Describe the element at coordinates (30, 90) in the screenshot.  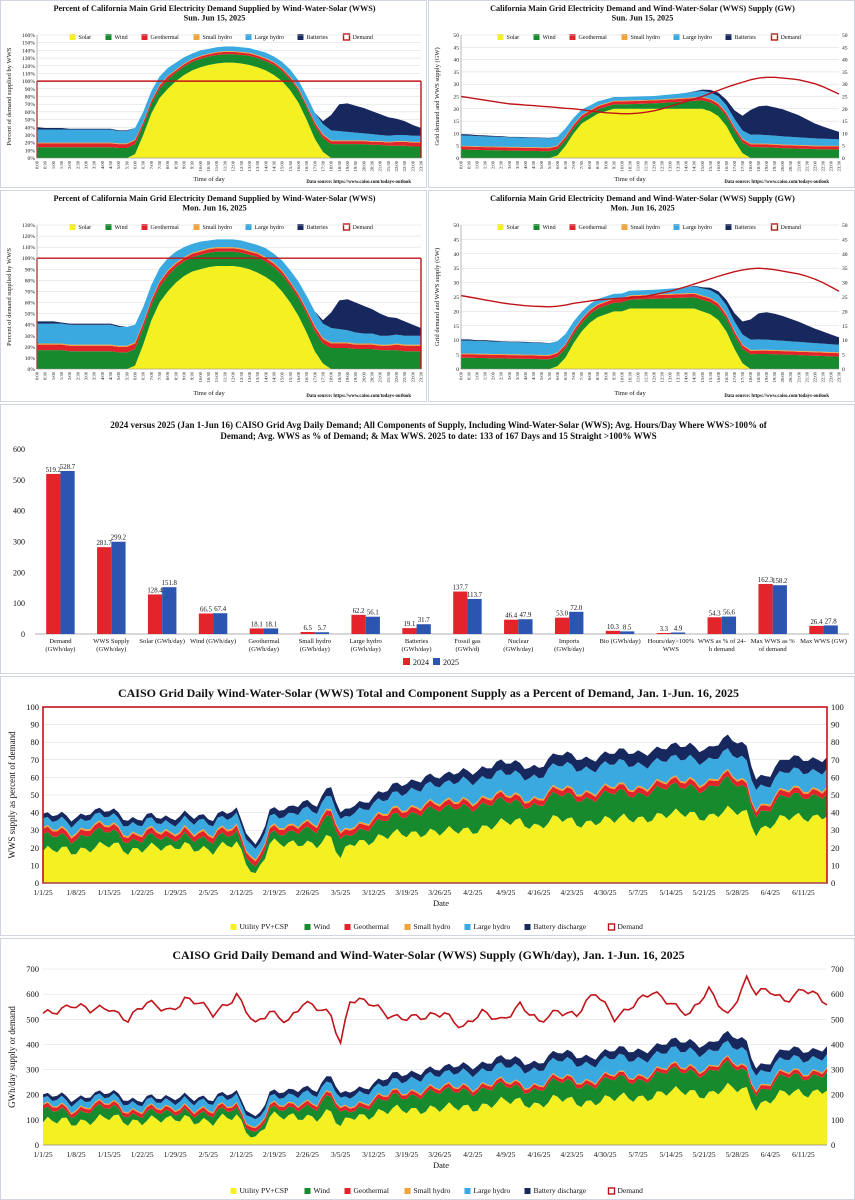
I see `y-tick-label: 90%` at that location.